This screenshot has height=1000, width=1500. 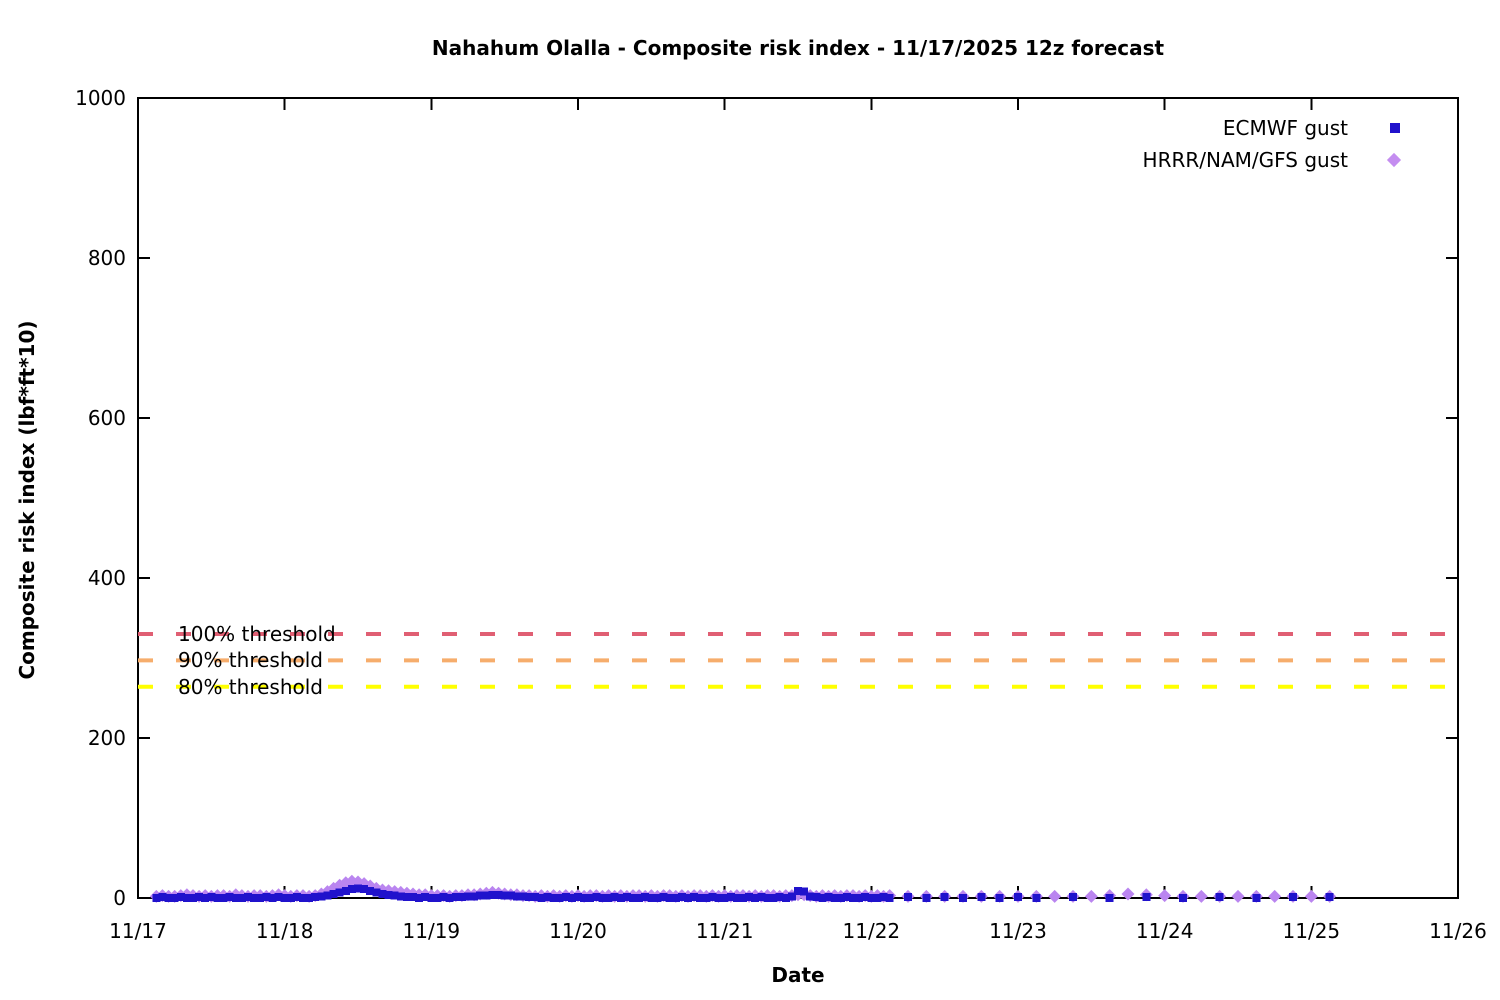 What do you see at coordinates (27, 500) in the screenshot?
I see `y-axis-title: Composite risk index (lbf*ft*10)` at bounding box center [27, 500].